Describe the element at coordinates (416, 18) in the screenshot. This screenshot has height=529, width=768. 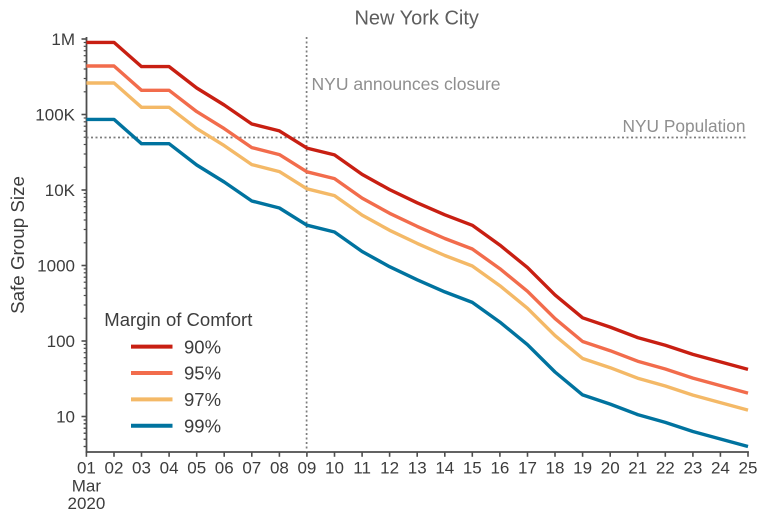
I see `svg-text: New York City` at that location.